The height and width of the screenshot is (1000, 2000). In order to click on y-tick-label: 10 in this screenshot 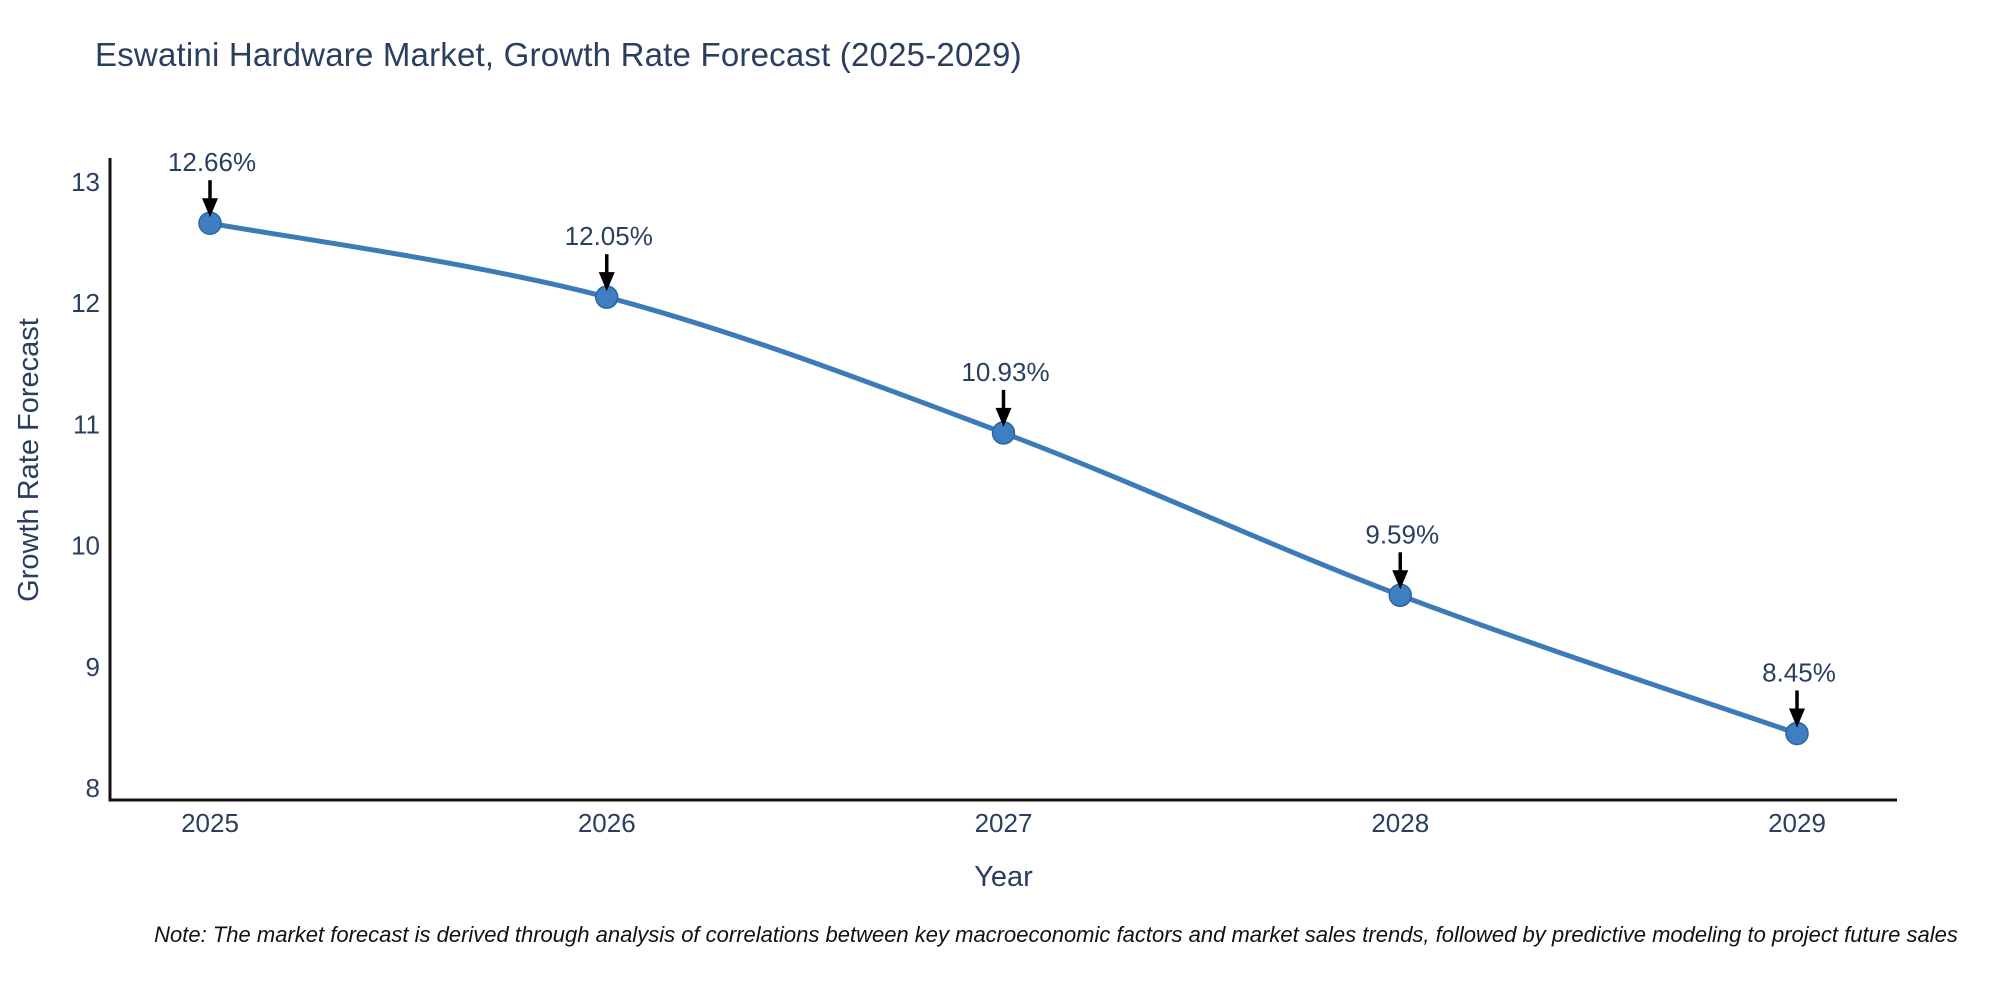, I will do `click(85, 546)`.